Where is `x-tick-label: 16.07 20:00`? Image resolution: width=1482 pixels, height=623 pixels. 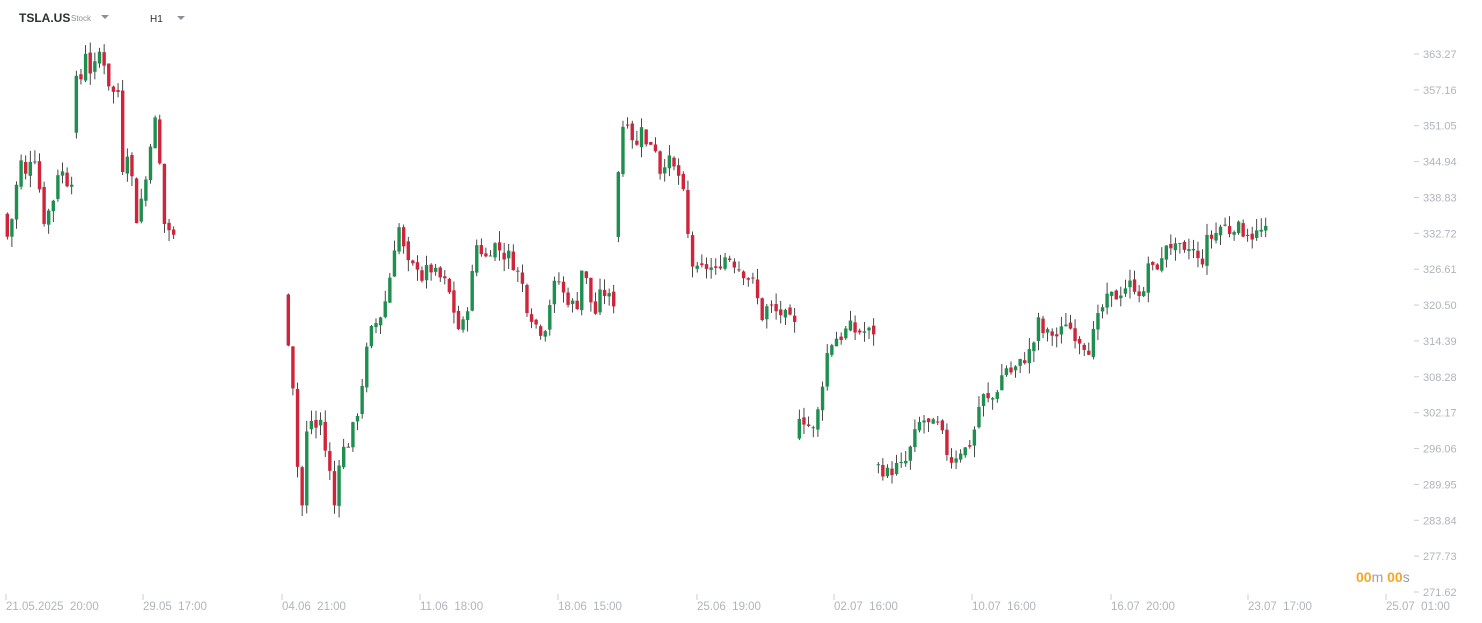
x-tick-label: 16.07 20:00 is located at coordinates (1143, 607).